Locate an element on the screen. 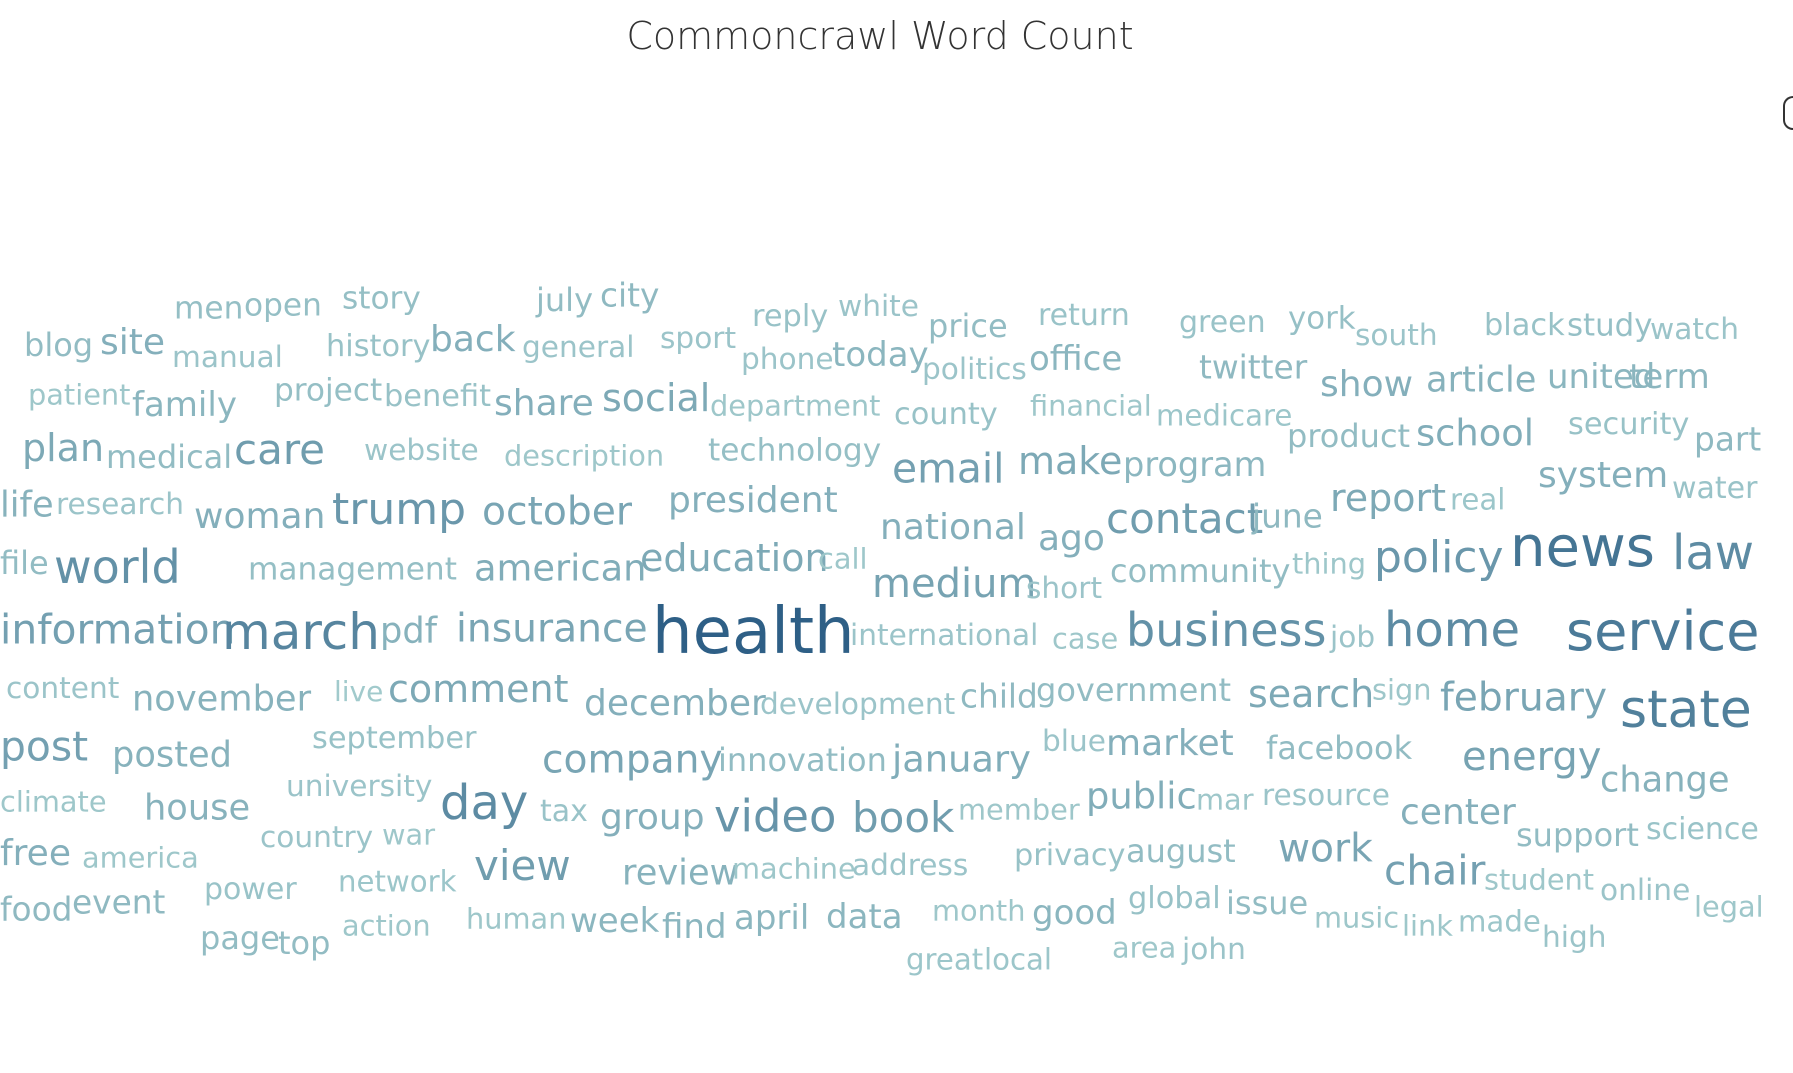 This screenshot has height=1073, width=1793. word-work: work is located at coordinates (1325, 849).